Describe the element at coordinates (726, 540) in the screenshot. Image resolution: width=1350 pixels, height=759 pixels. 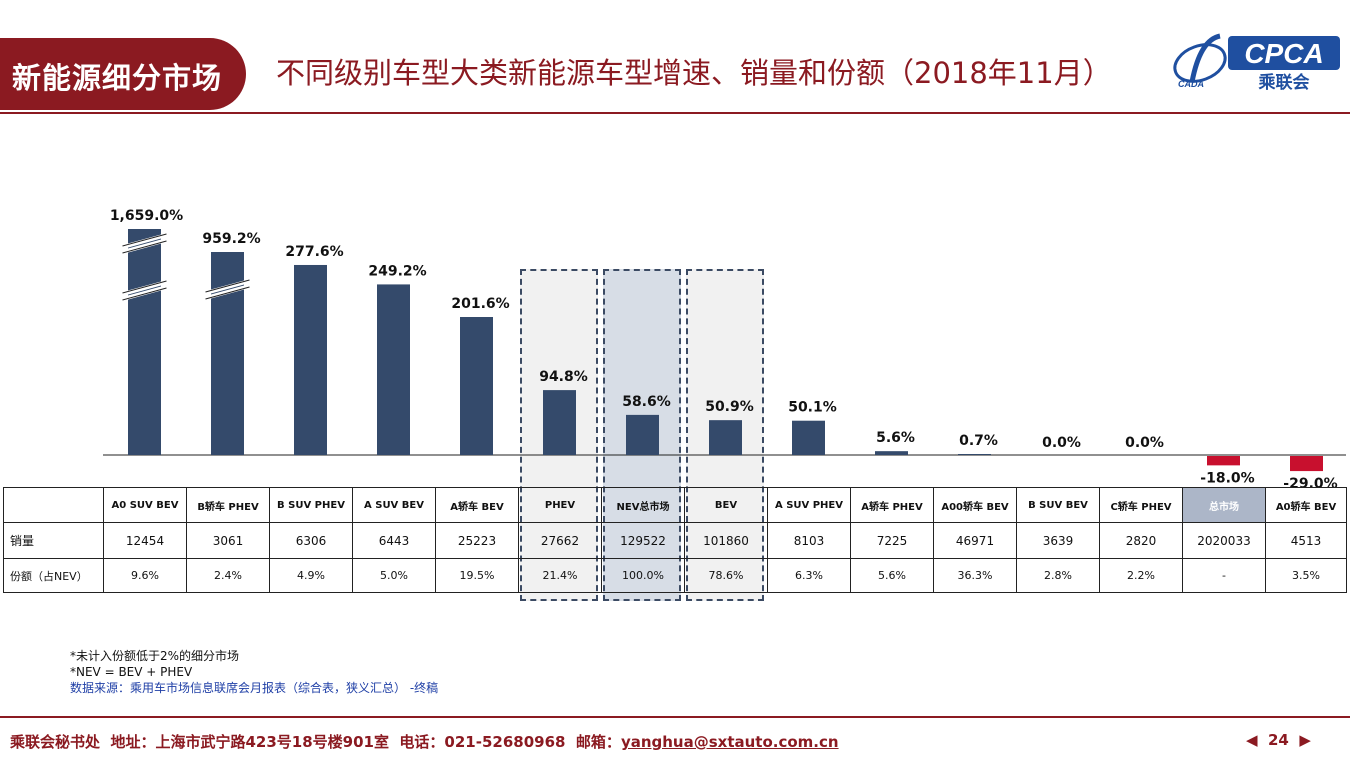
I see `sales-cell: 101860` at that location.